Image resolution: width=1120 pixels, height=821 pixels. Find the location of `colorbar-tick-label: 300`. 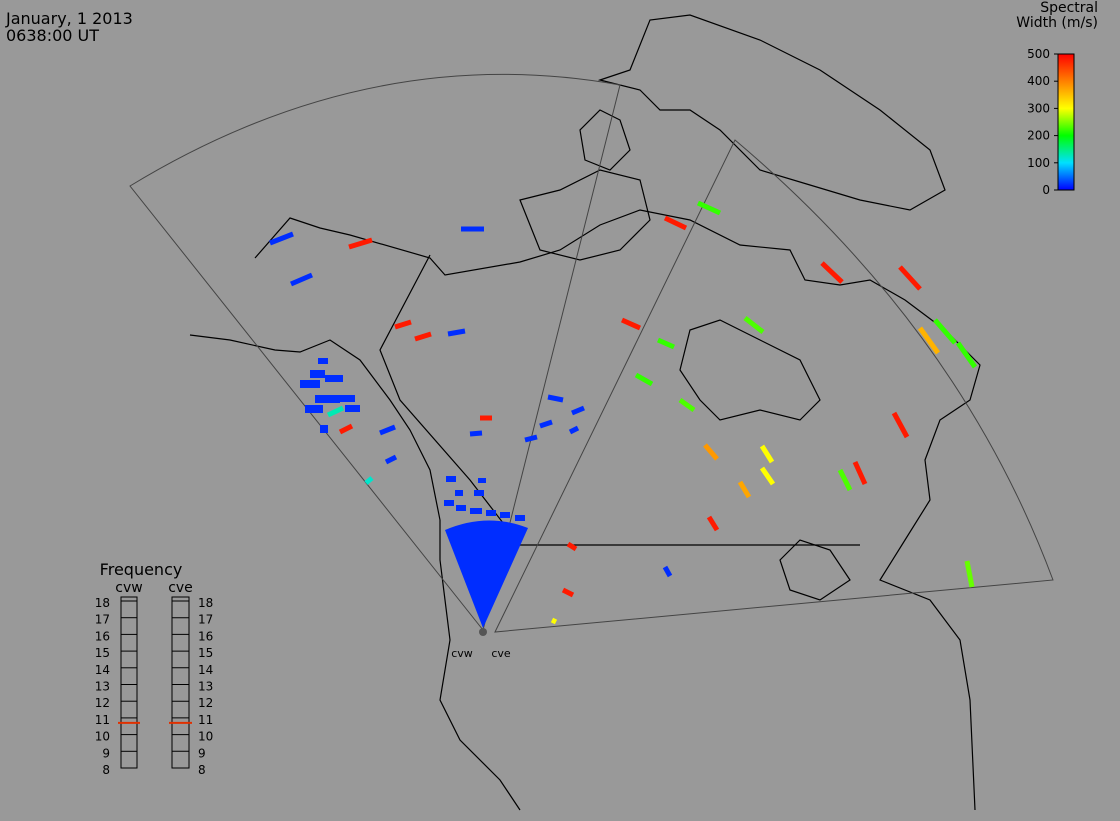

colorbar-tick-label: 300 is located at coordinates (1038, 108).